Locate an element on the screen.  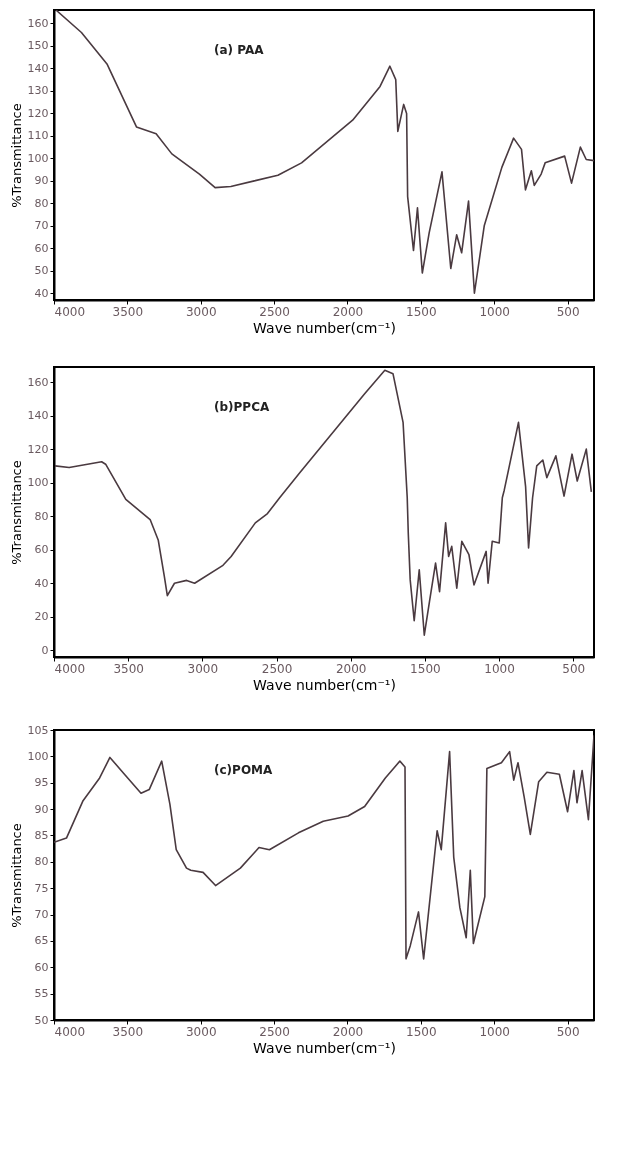
annotation: (c)POMA is located at coordinates (244, 770).